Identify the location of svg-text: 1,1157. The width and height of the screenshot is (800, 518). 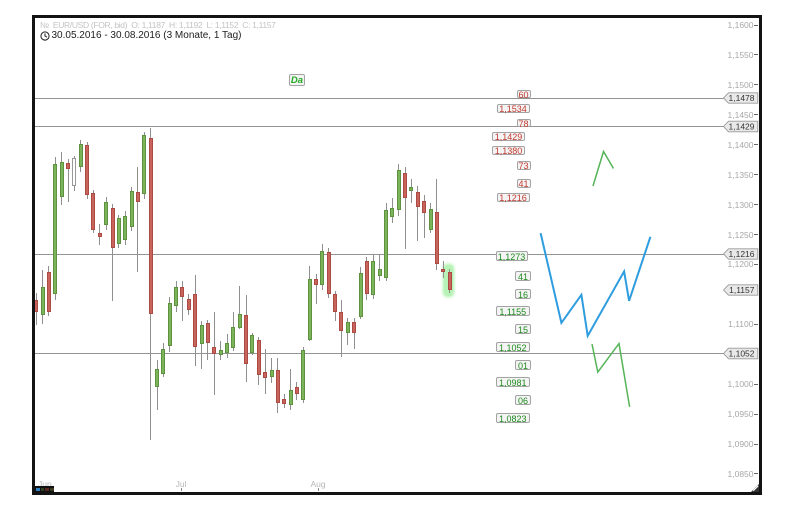
(742, 290).